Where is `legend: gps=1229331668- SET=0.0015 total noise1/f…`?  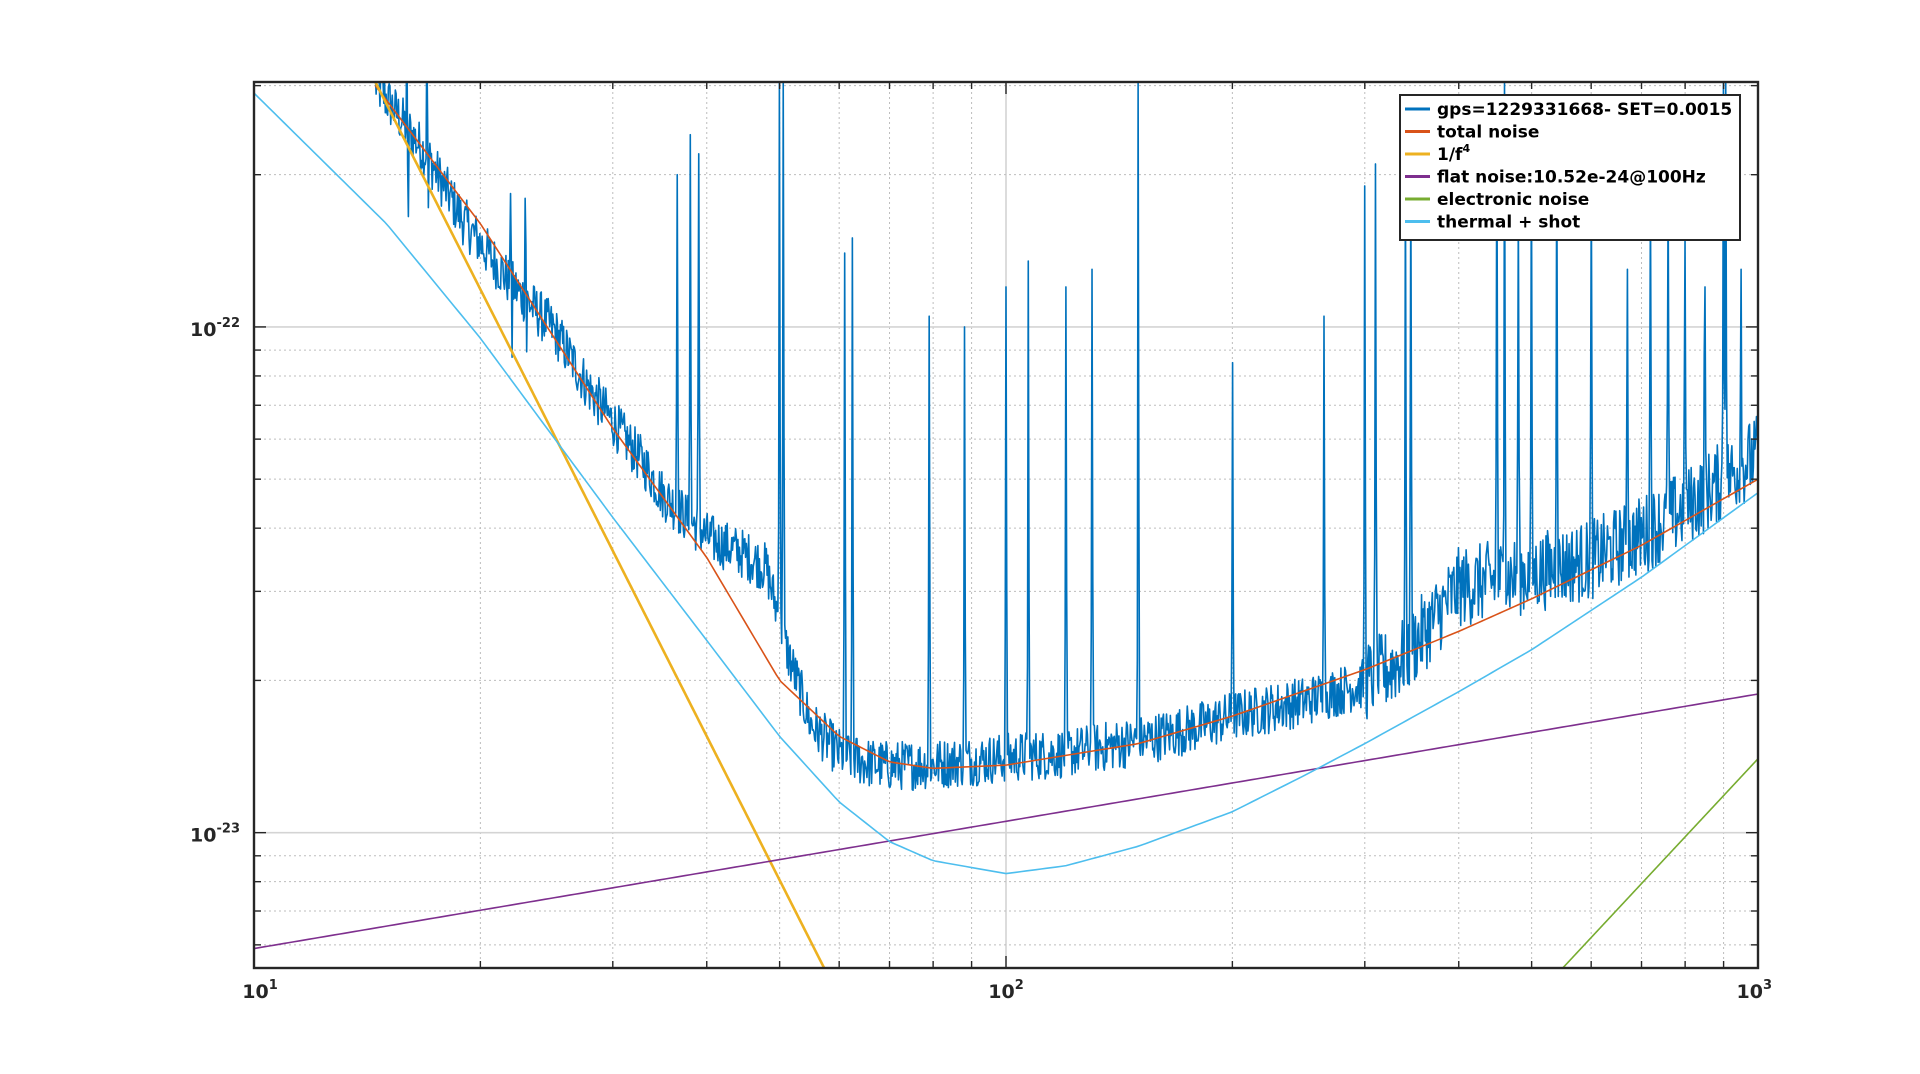 legend: gps=1229331668- SET=0.0015 total noise1/f… is located at coordinates (1570, 167).